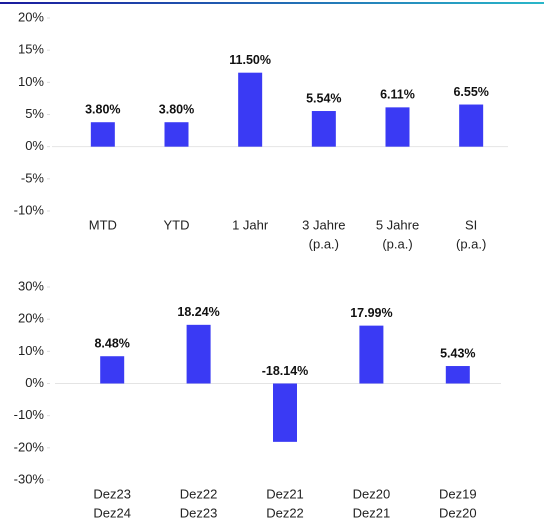 Image resolution: width=544 pixels, height=522 pixels. I want to click on value-label: -18.14%, so click(285, 371).